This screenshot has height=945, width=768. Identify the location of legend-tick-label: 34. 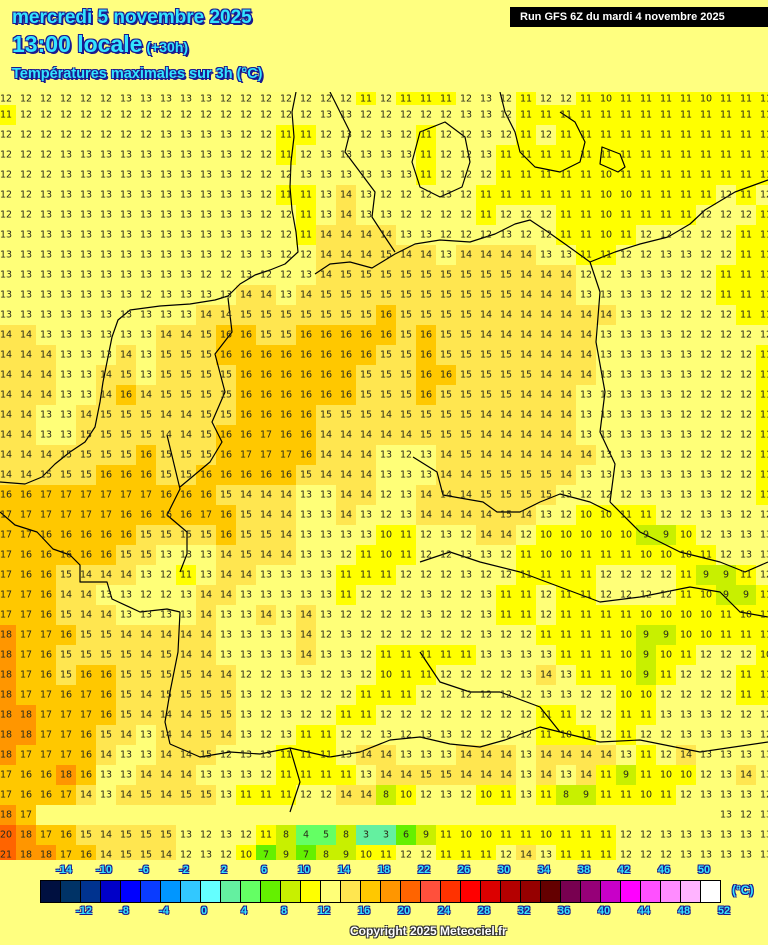
(544, 870).